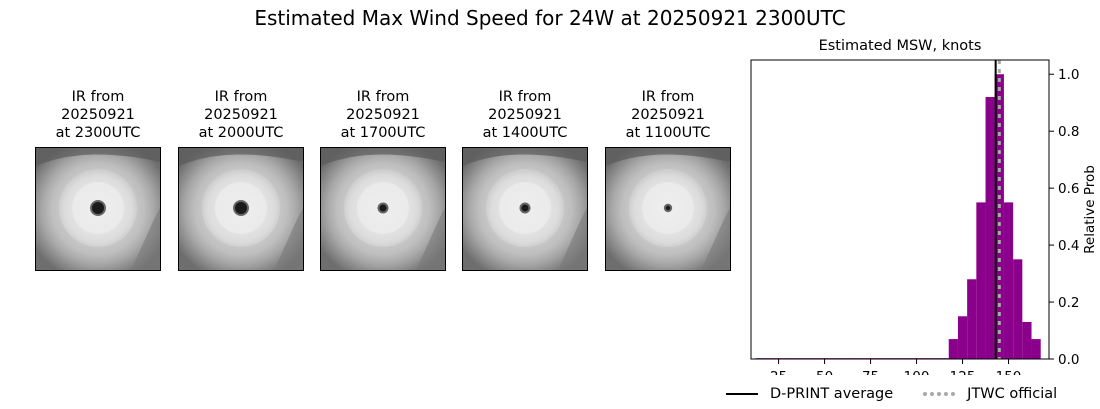  I want to click on ir-title-5-line2: 20250921, so click(668, 115).